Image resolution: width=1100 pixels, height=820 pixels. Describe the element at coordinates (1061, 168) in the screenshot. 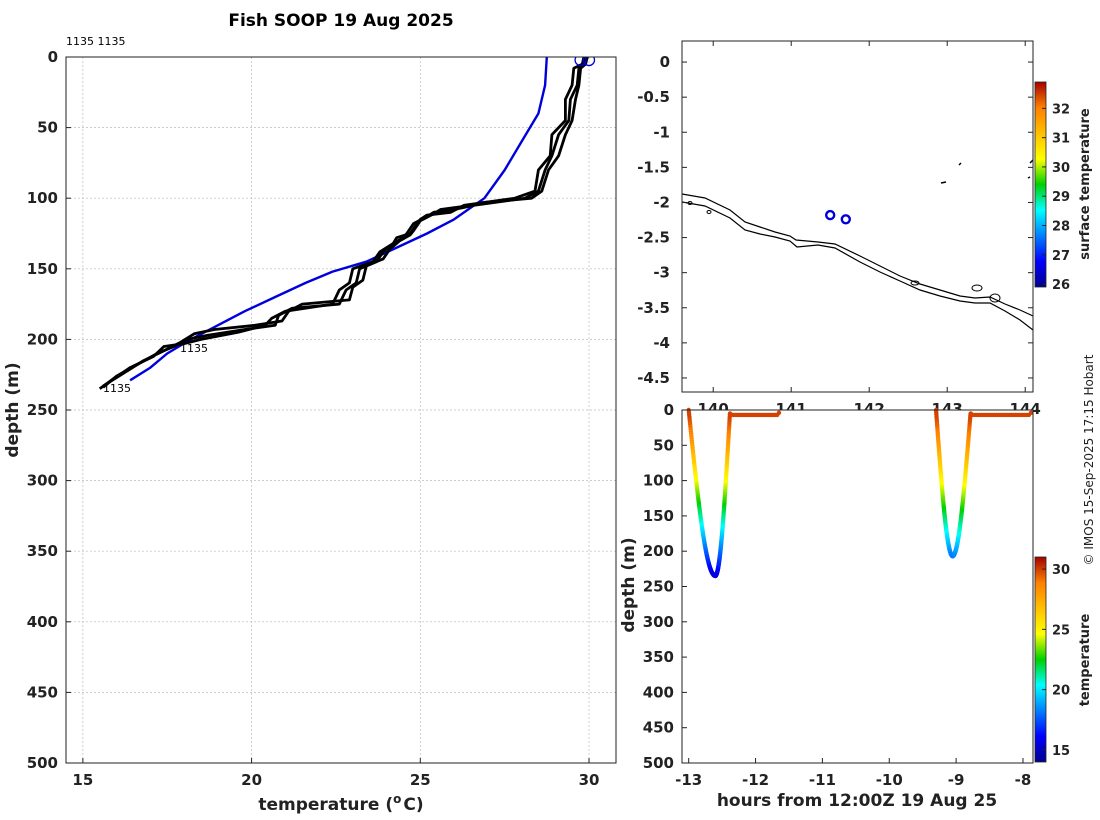

I see `surface-temp-colorbar-tick-label: 30` at that location.